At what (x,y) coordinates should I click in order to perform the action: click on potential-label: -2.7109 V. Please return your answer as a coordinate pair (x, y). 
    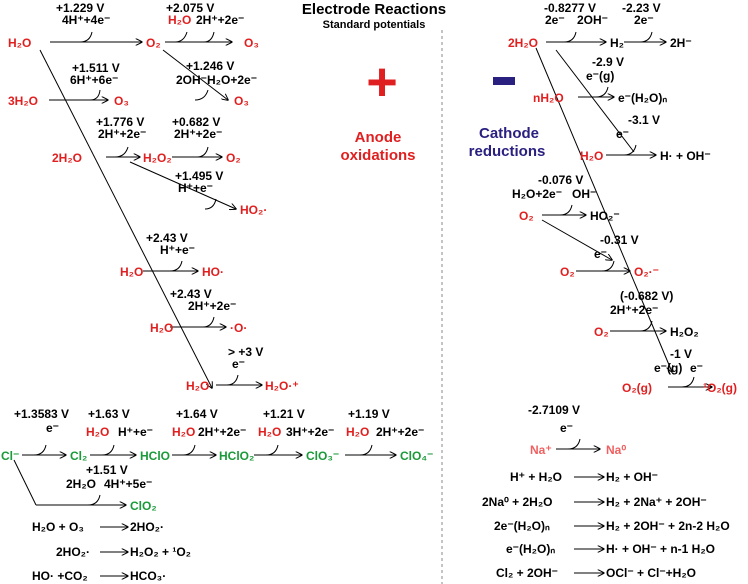
    Looking at the image, I should click on (554, 410).